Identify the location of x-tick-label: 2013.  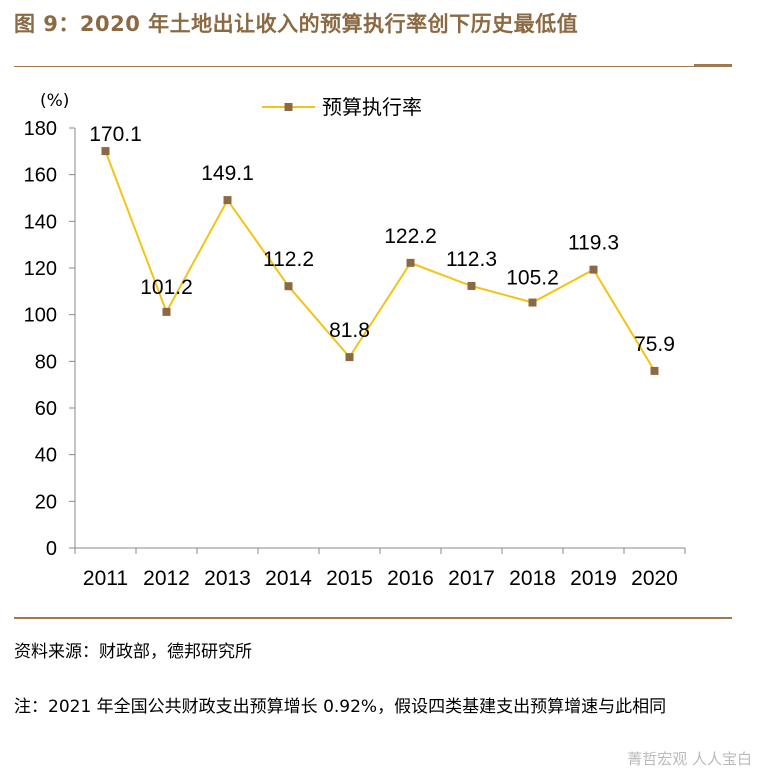
(227, 578).